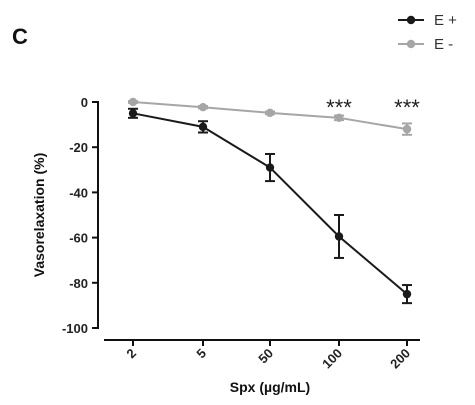 The image size is (475, 405). I want to click on series-e-minus, so click(270, 116).